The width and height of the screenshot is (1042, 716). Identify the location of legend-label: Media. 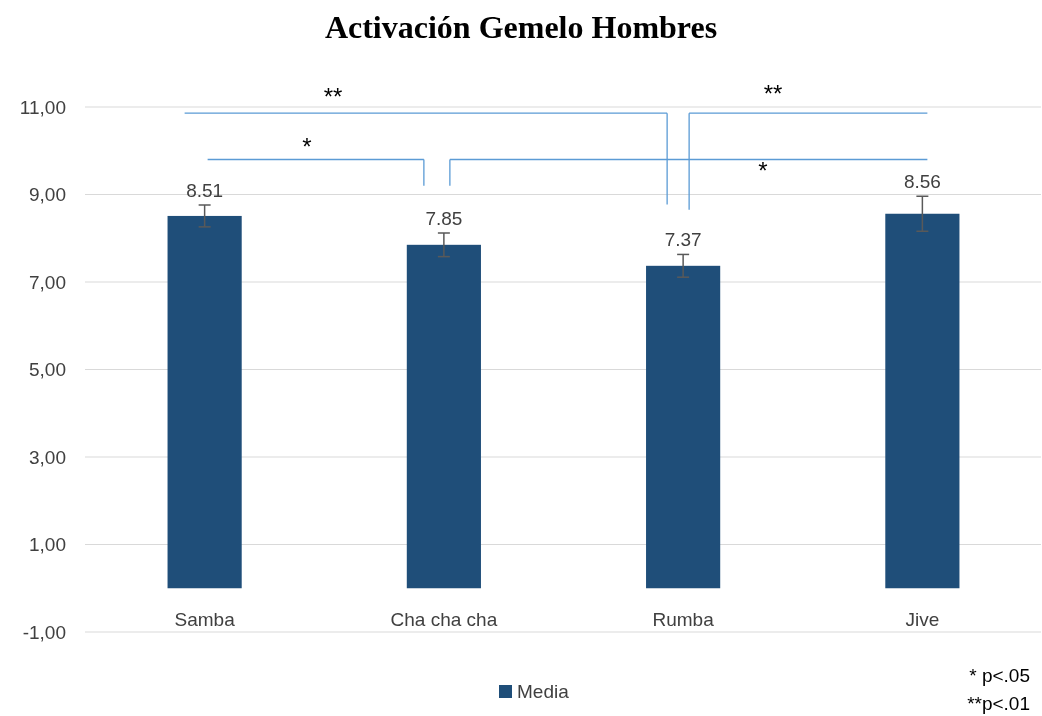
(543, 691).